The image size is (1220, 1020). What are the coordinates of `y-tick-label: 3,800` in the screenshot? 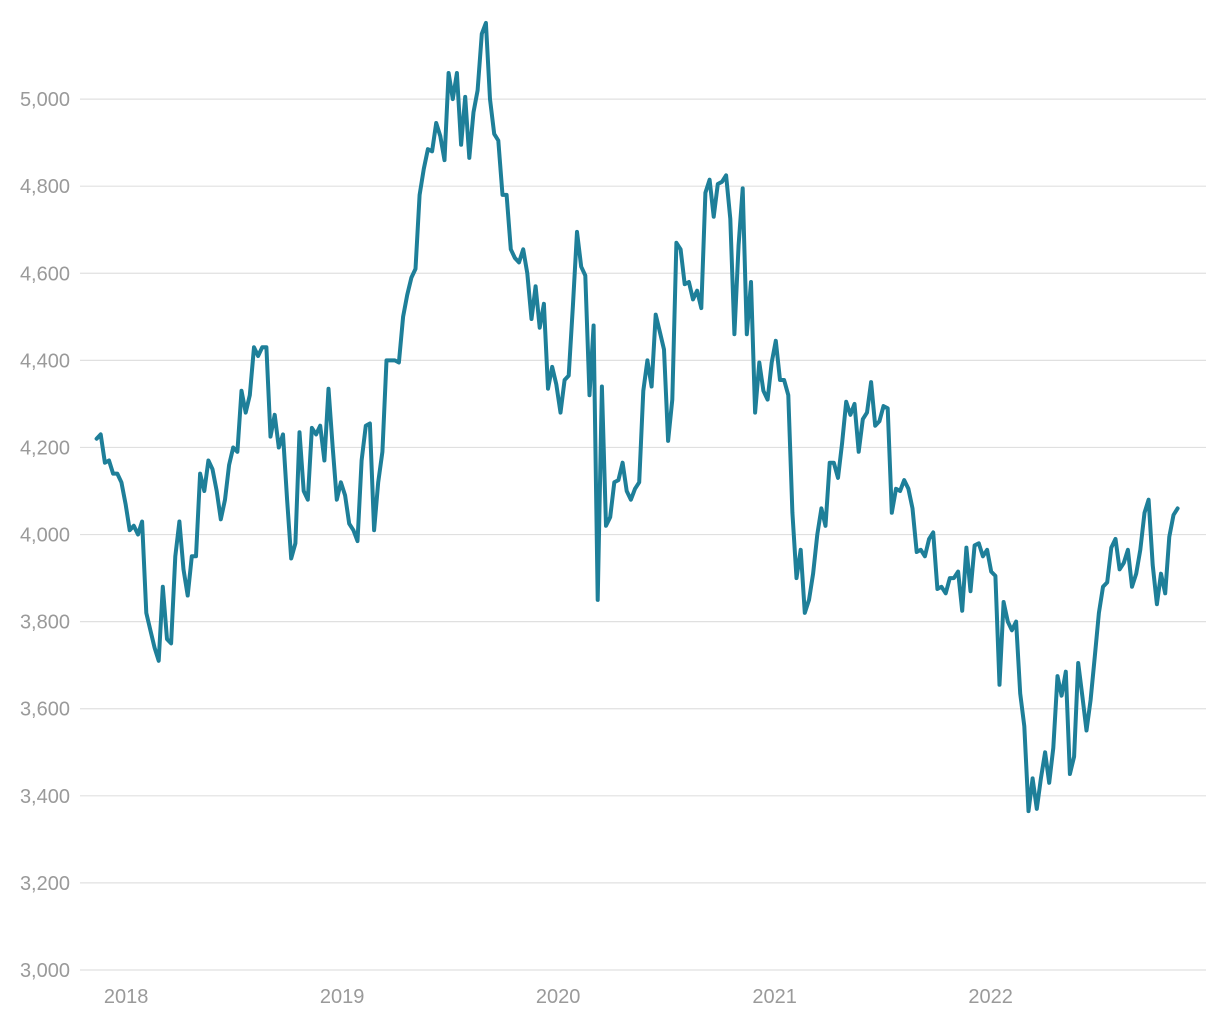 It's located at (45, 623).